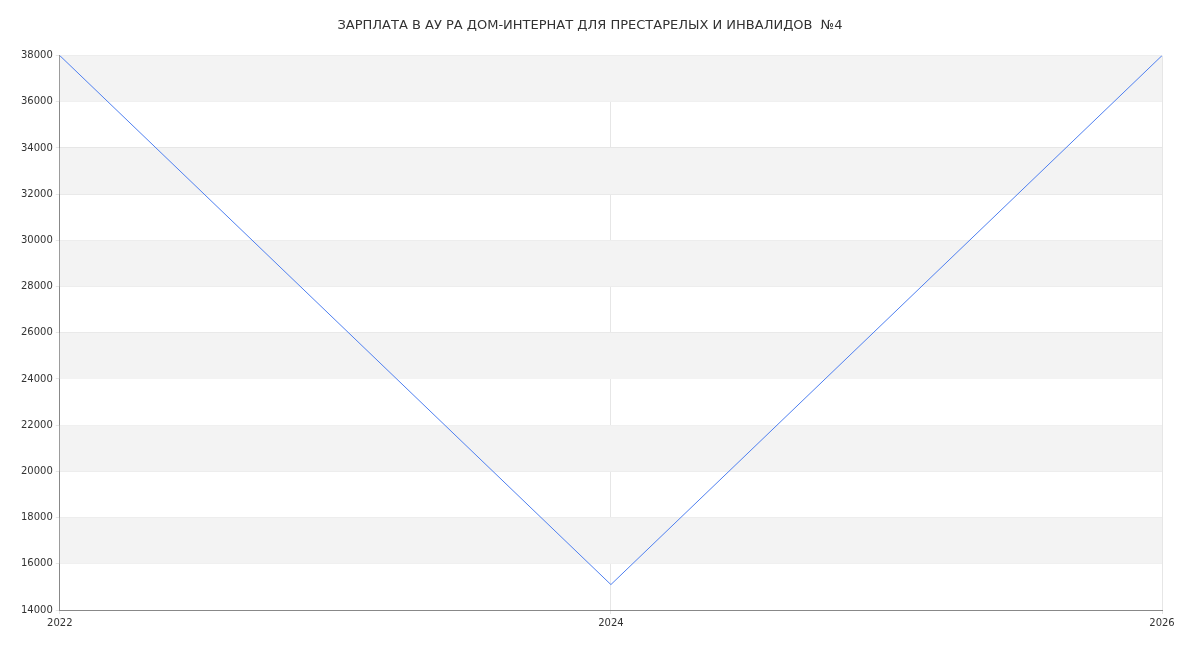 The height and width of the screenshot is (650, 1200). I want to click on y-tick-label: 14000, so click(37, 609).